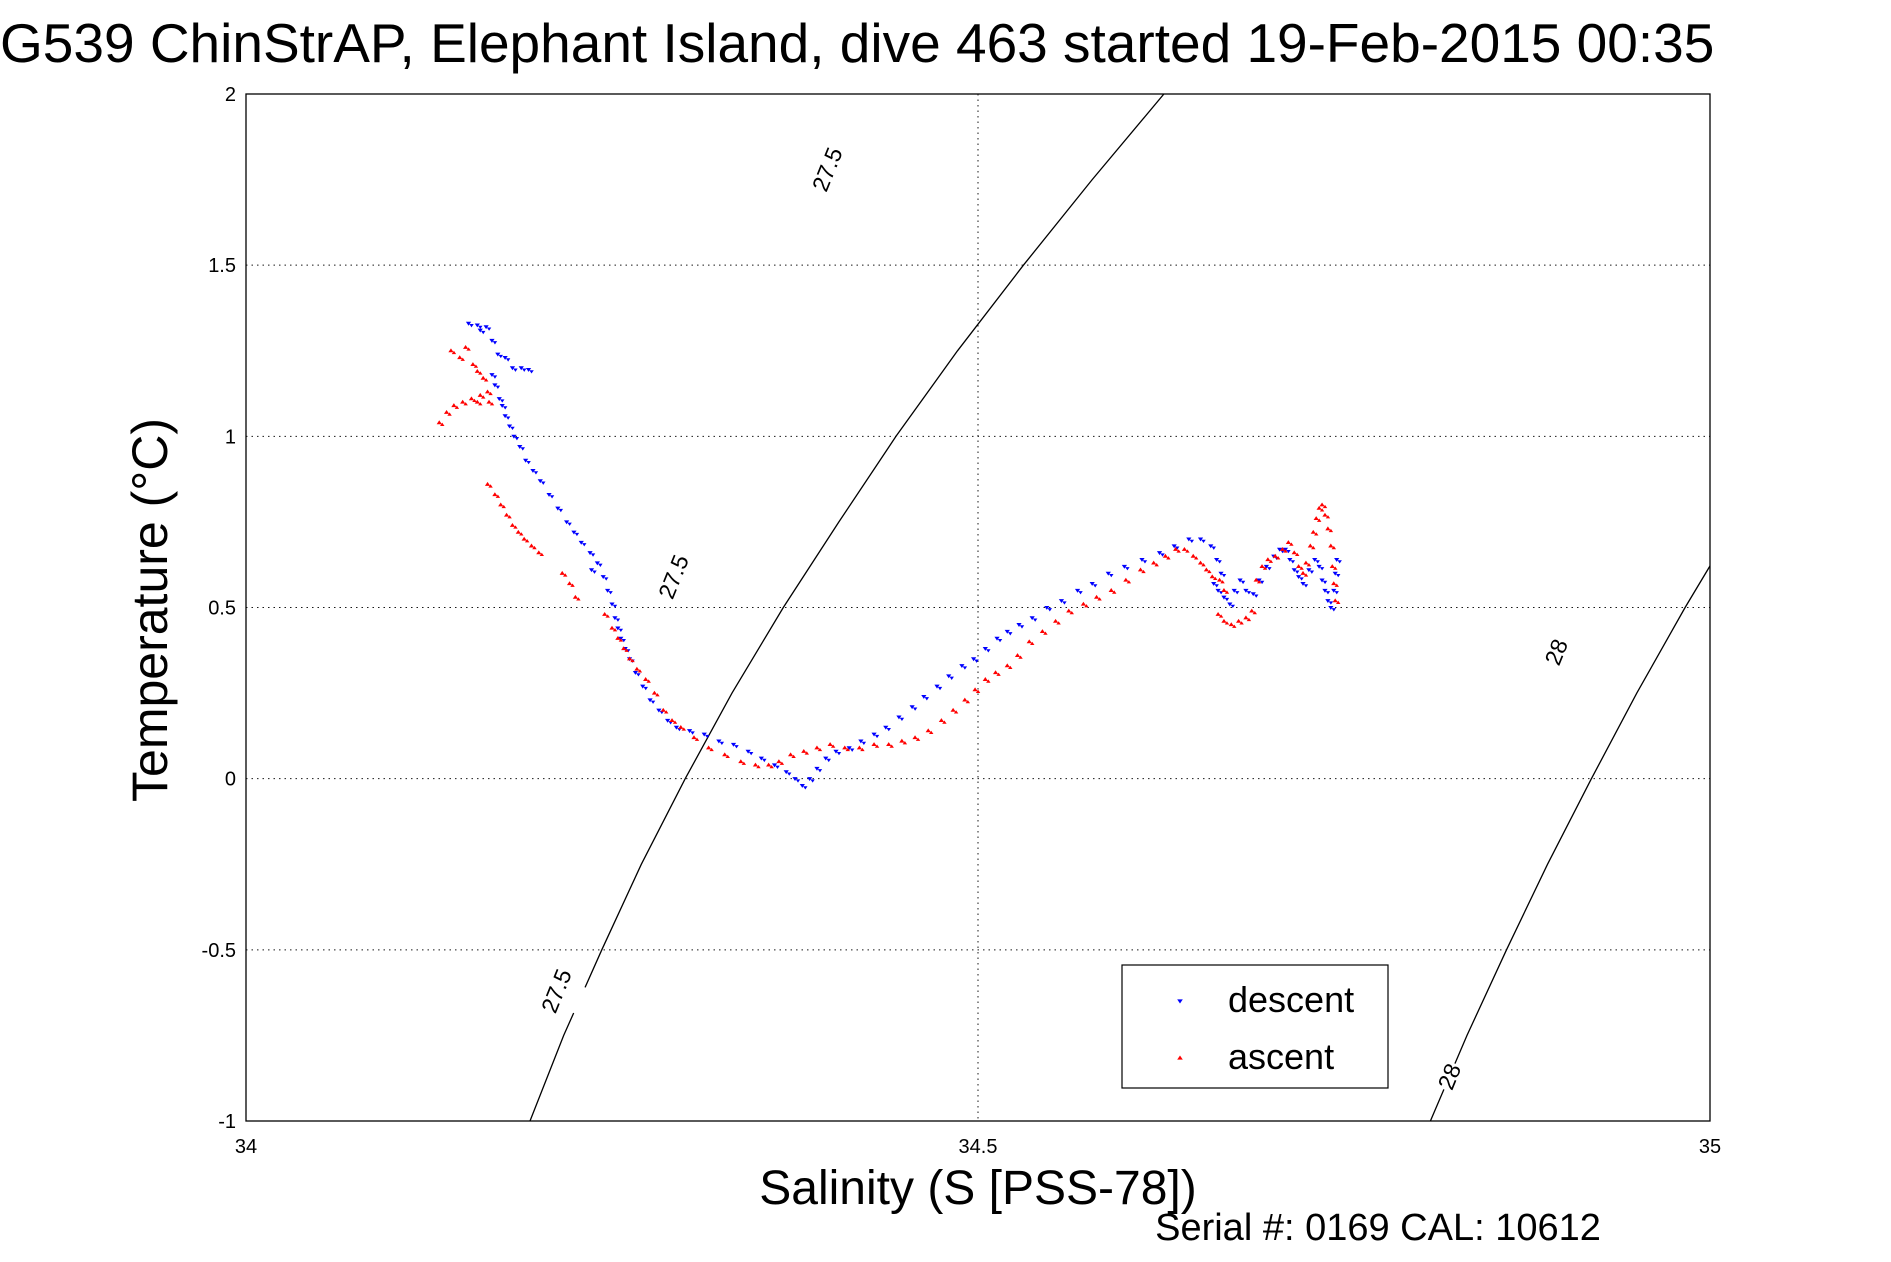  Describe the element at coordinates (230, 780) in the screenshot. I see `y-tick-label: 0` at that location.